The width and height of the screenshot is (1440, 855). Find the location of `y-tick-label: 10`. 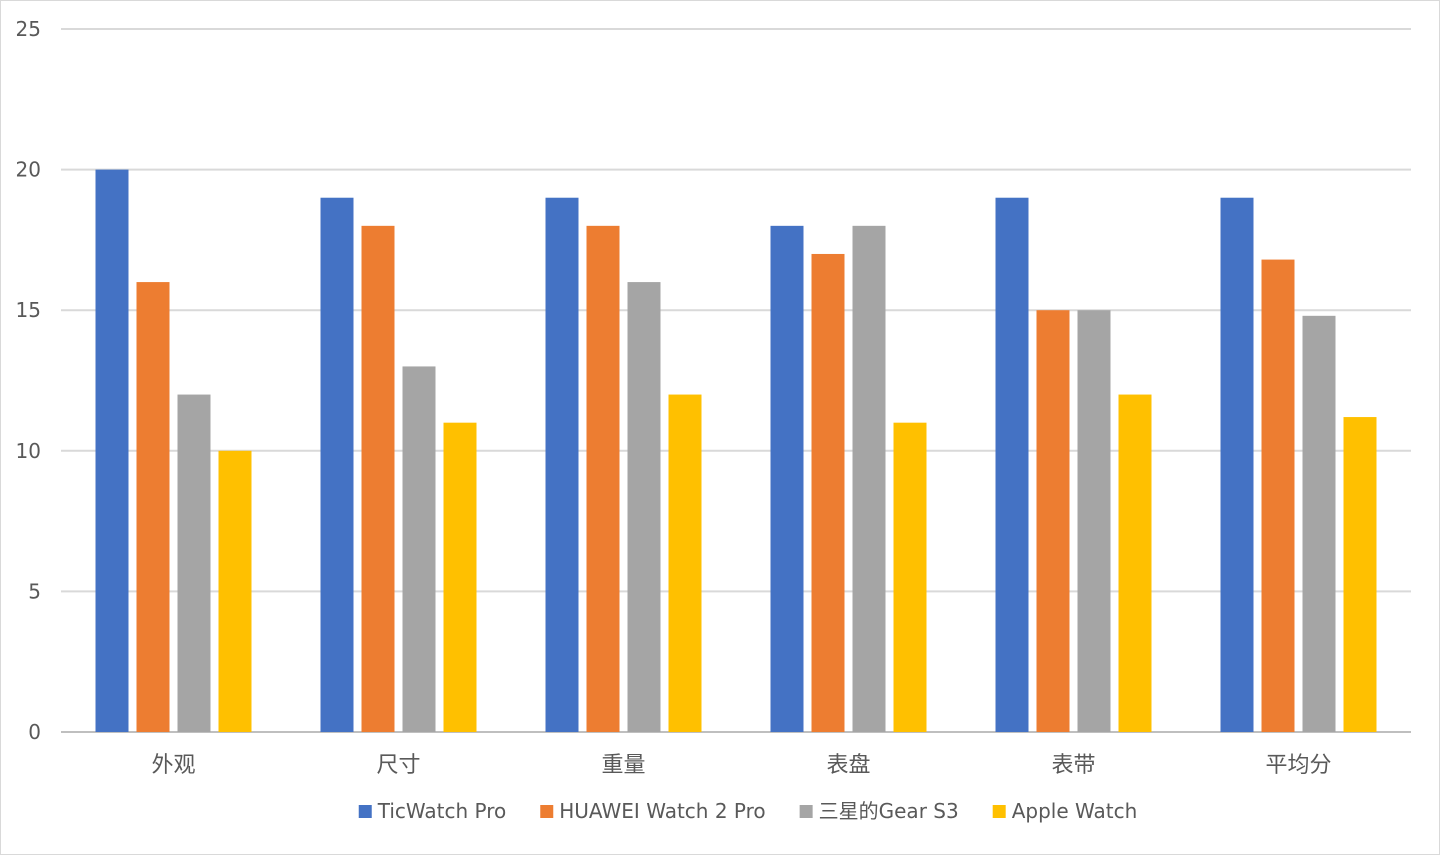

y-tick-label: 10 is located at coordinates (28, 451).